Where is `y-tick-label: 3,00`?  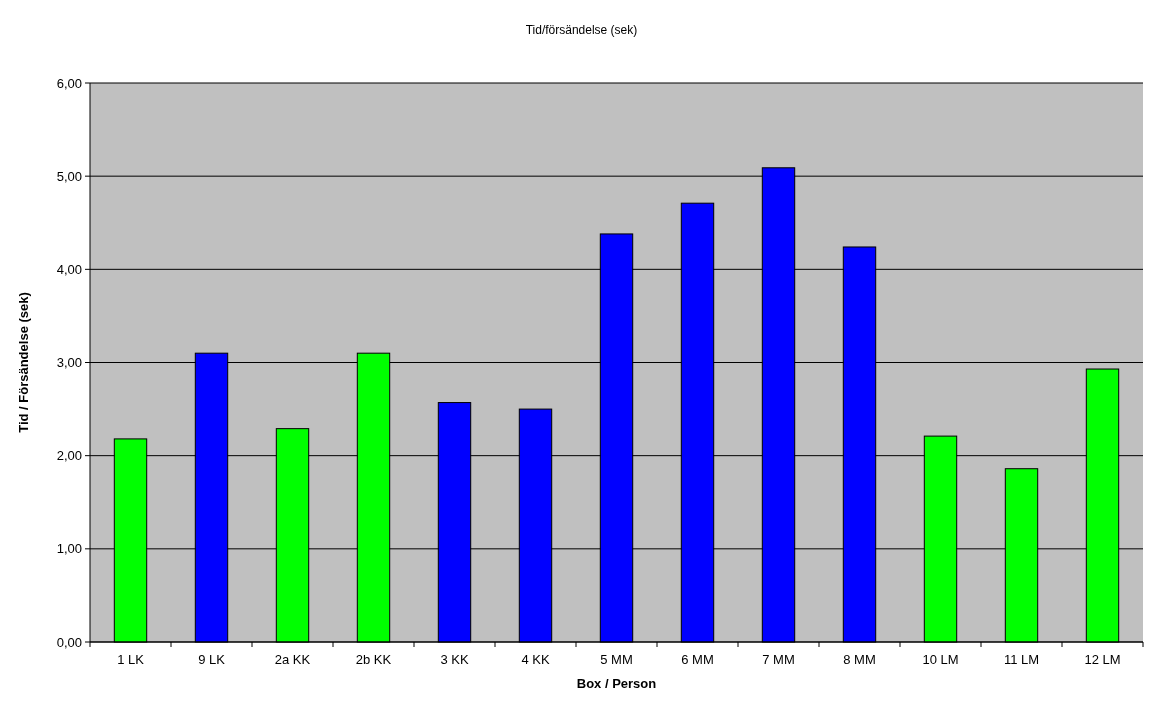
y-tick-label: 3,00 is located at coordinates (69, 363).